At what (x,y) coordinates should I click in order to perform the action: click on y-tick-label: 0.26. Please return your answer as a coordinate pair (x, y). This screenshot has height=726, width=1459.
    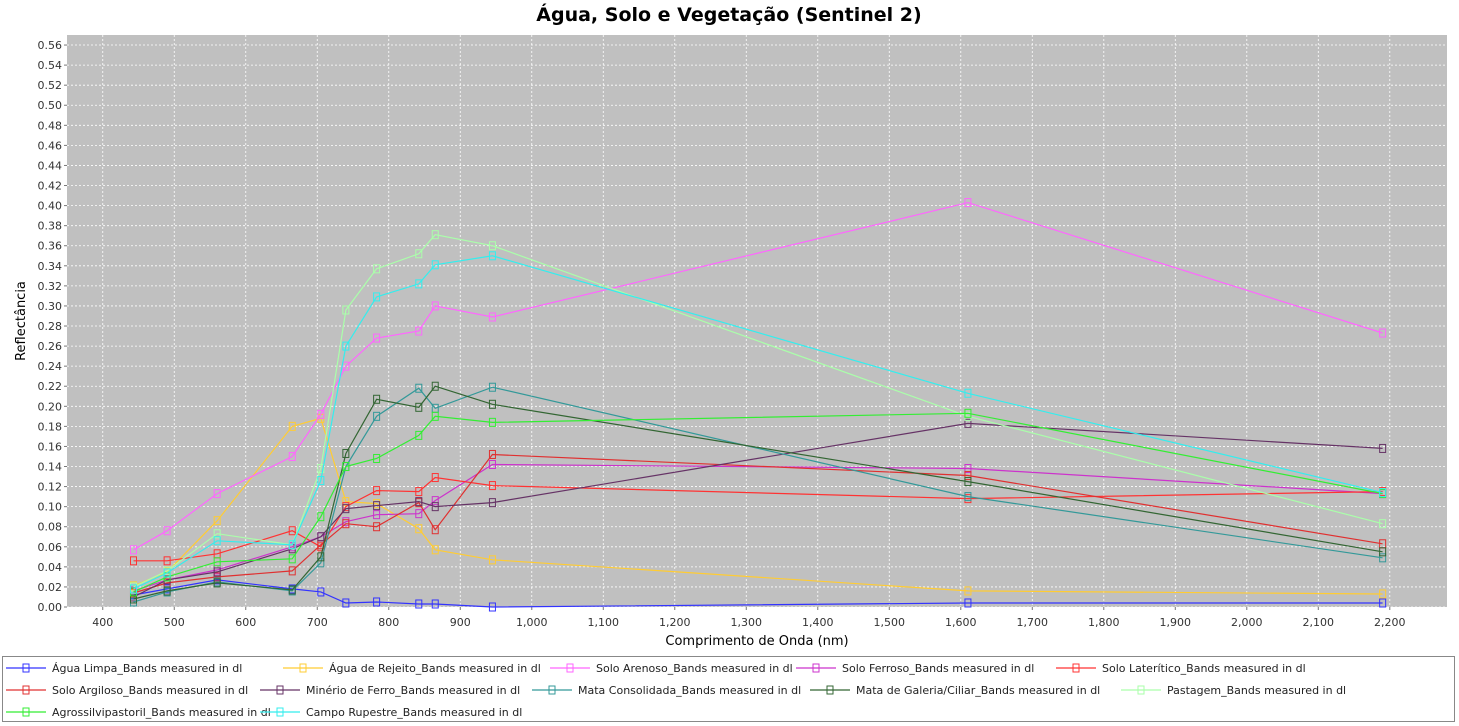
    Looking at the image, I should click on (50, 346).